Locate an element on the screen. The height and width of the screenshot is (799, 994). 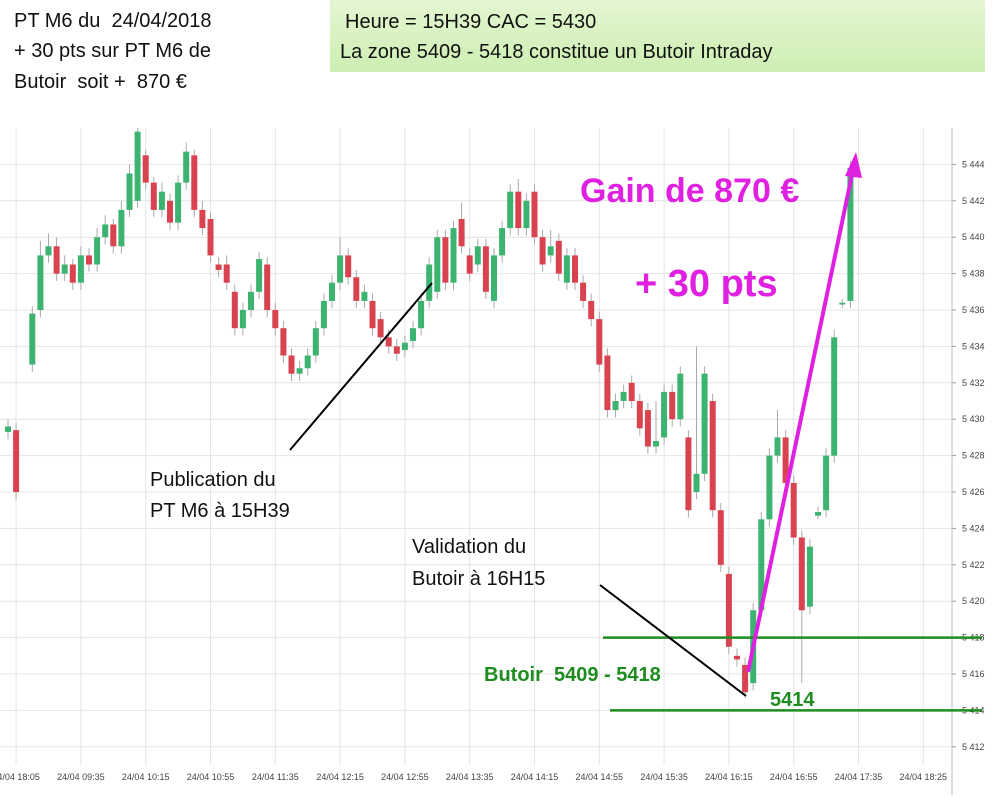
gain-arrow is located at coordinates (800, 421).